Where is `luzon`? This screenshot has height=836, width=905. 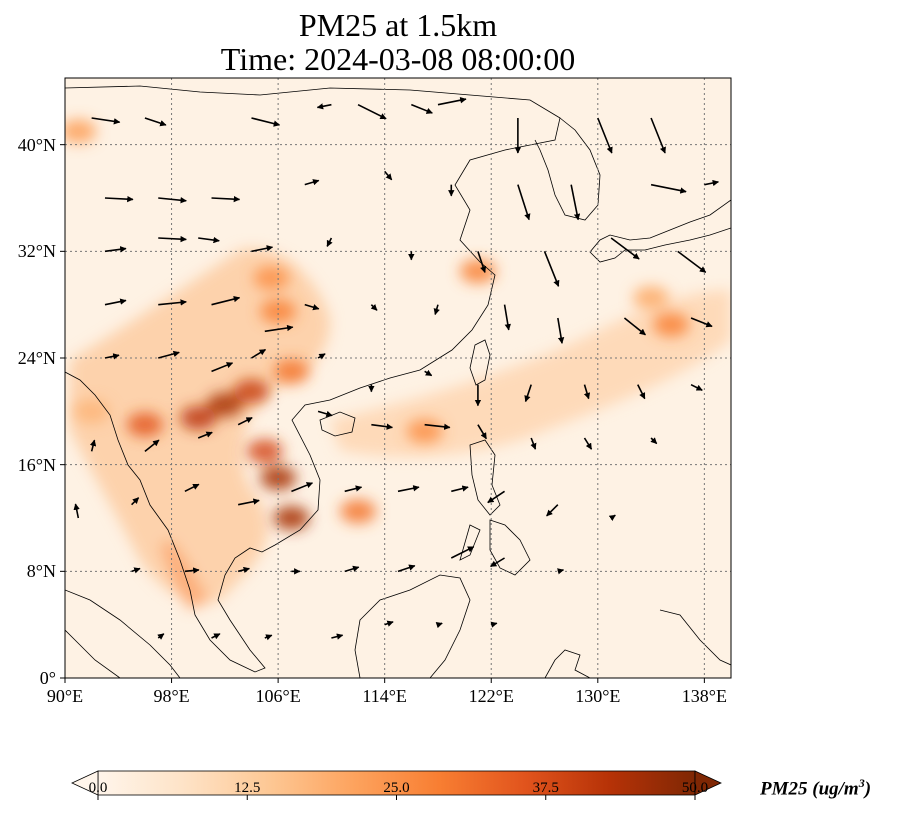 luzon is located at coordinates (485, 477).